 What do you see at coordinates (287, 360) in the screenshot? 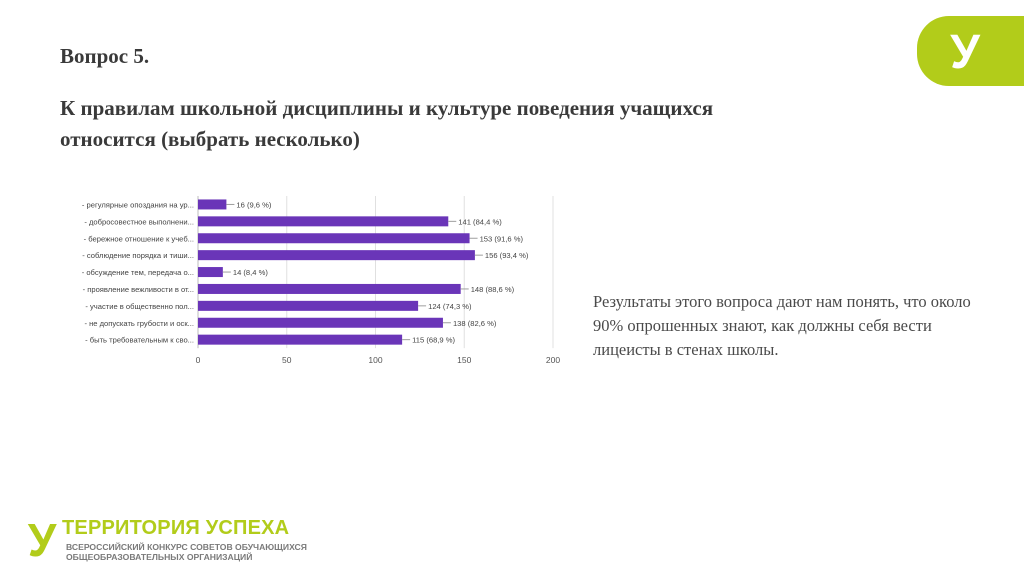
I see `x-tick-label: 50` at bounding box center [287, 360].